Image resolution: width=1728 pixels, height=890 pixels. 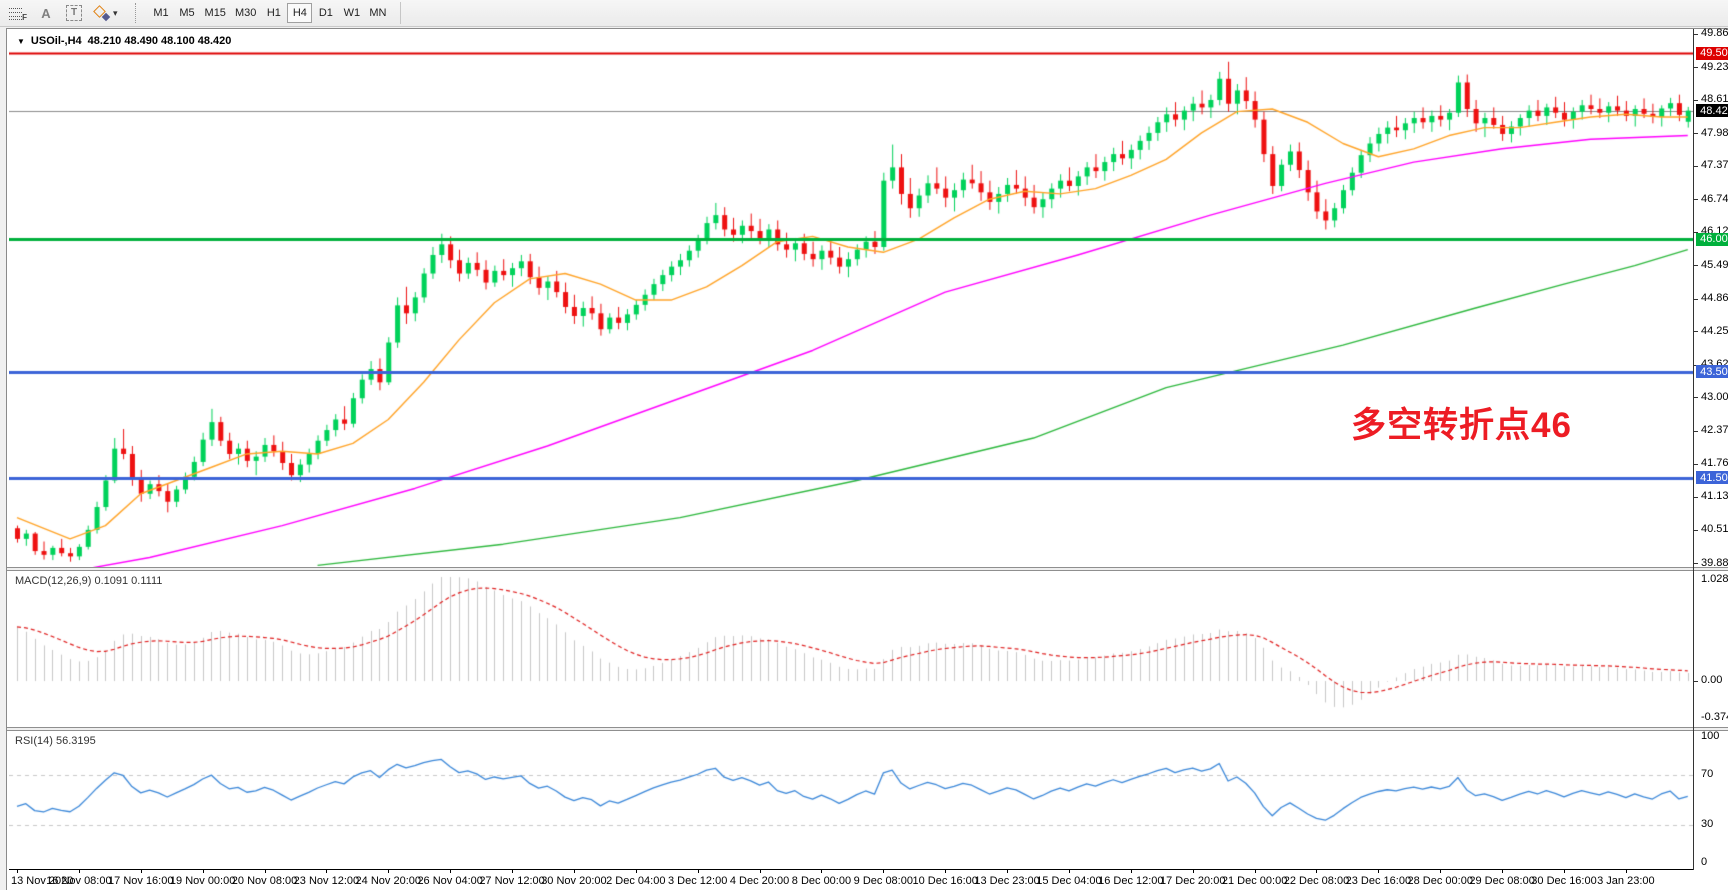 I want to click on text-label-tool-button: A, so click(x=46, y=13).